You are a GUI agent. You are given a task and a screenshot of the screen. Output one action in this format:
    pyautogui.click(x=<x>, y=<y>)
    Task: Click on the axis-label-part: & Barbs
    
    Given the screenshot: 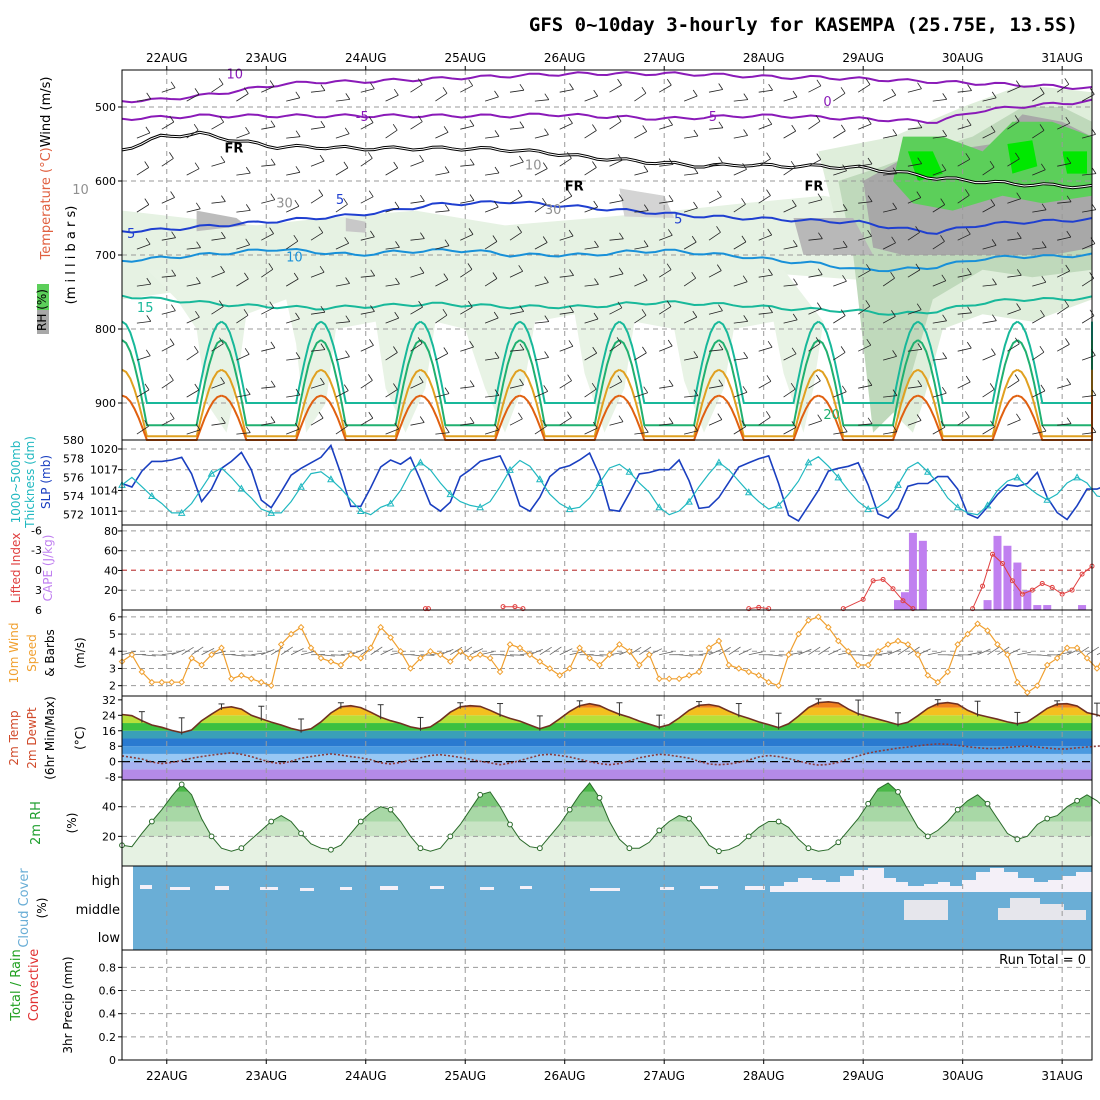 What is the action you would take?
    pyautogui.click(x=50, y=653)
    